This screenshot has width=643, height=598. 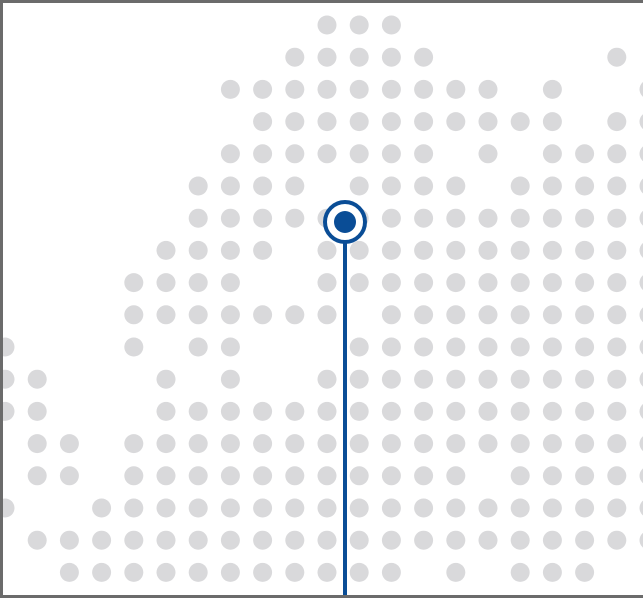 I want to click on marker-center, so click(x=345, y=222).